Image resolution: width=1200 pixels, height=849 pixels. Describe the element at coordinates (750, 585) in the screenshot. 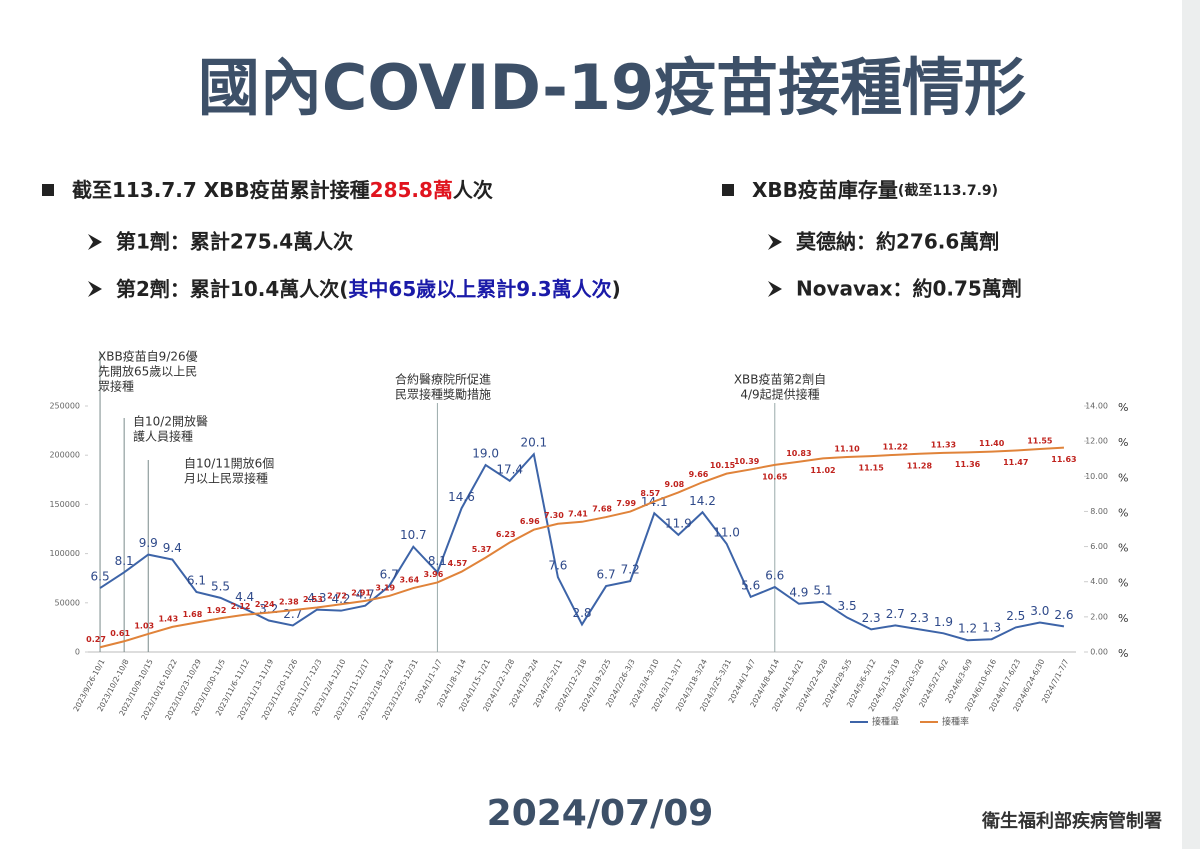

I see `count-label: 5.6` at that location.